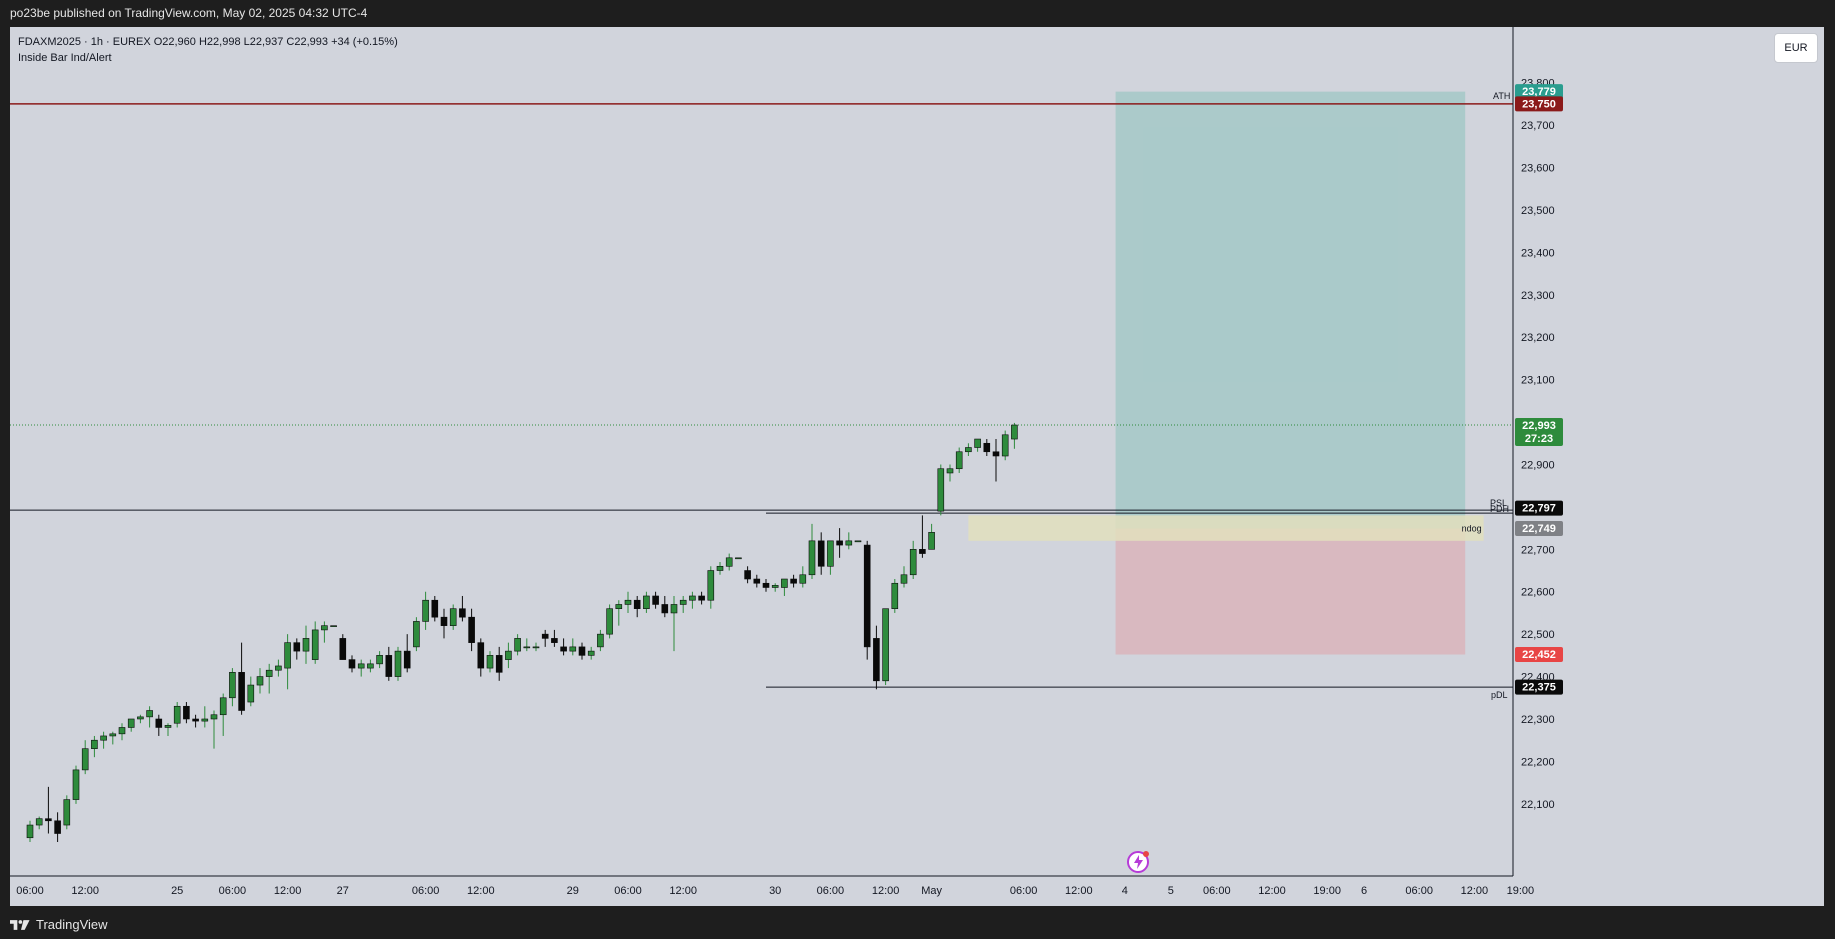 The height and width of the screenshot is (939, 1835). What do you see at coordinates (931, 891) in the screenshot?
I see `time-tick-label: May` at bounding box center [931, 891].